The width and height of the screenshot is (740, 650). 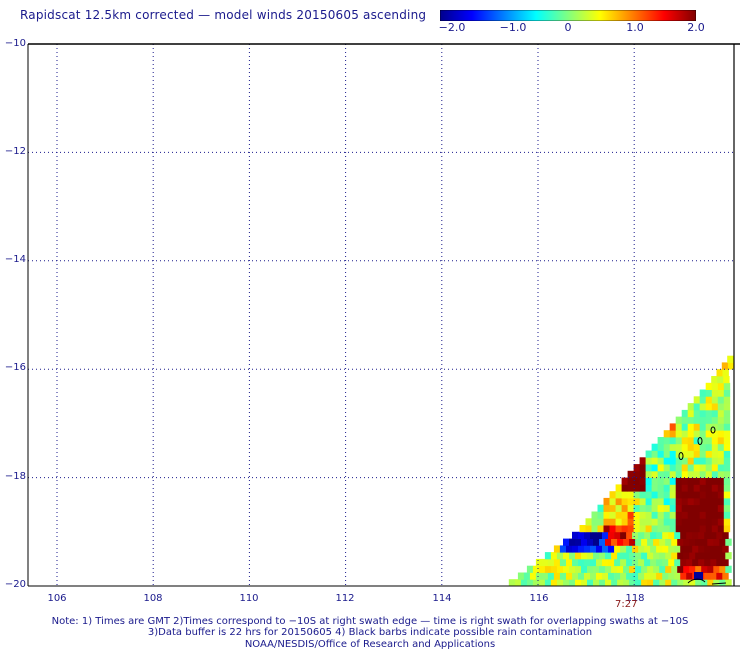 I want to click on x-tick-label: 106, so click(x=57, y=598).